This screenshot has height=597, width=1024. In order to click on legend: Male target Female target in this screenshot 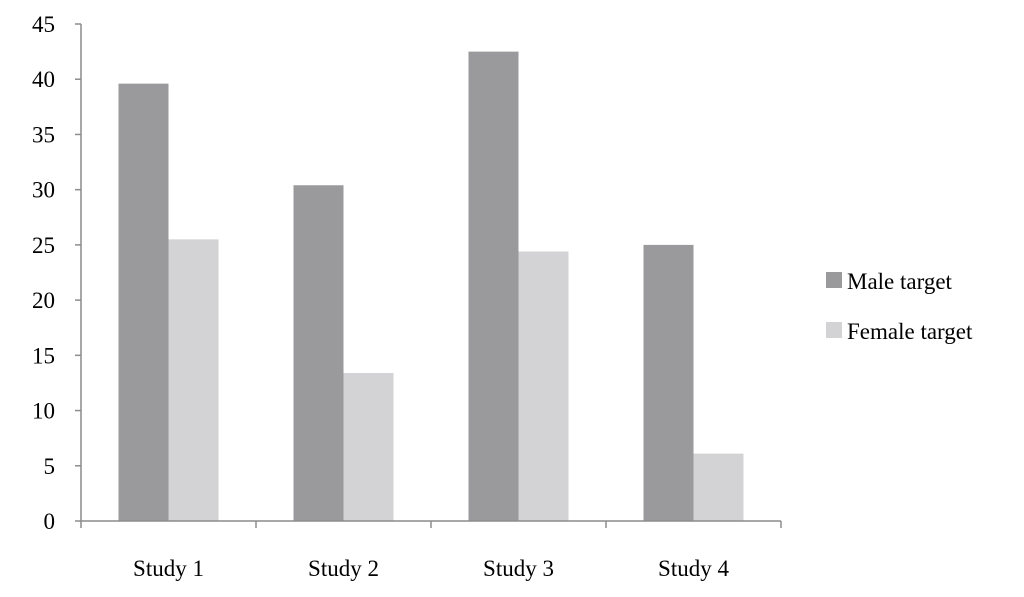, I will do `click(899, 306)`.